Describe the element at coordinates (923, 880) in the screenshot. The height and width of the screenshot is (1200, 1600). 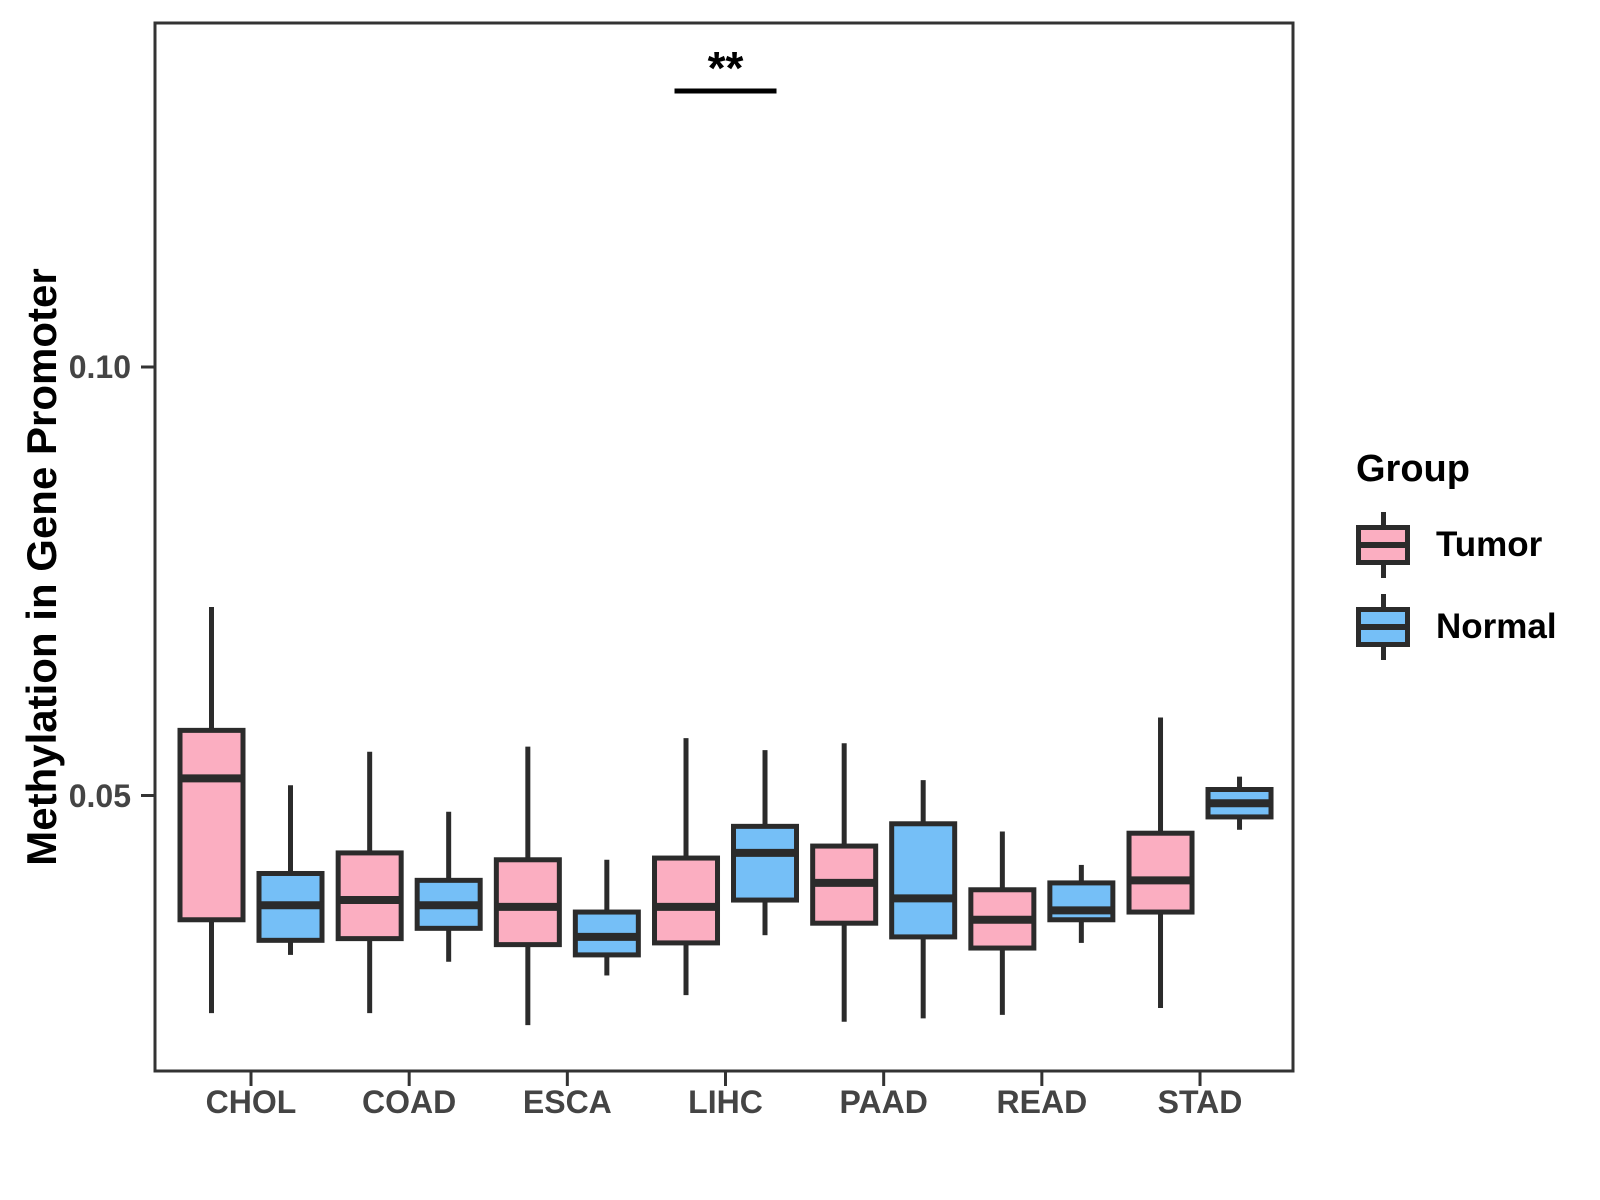
I see `box-normal-PAAD` at that location.